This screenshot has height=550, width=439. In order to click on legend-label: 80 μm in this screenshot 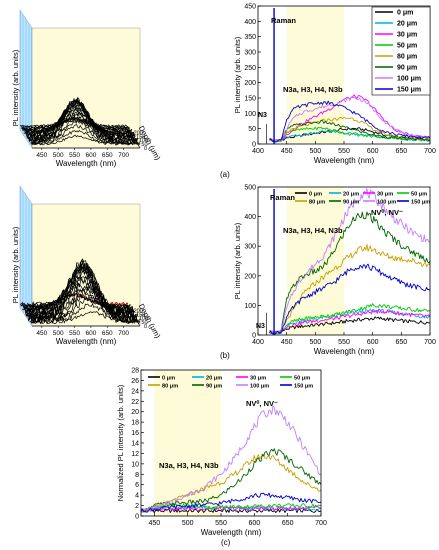, I will do `click(407, 57)`.